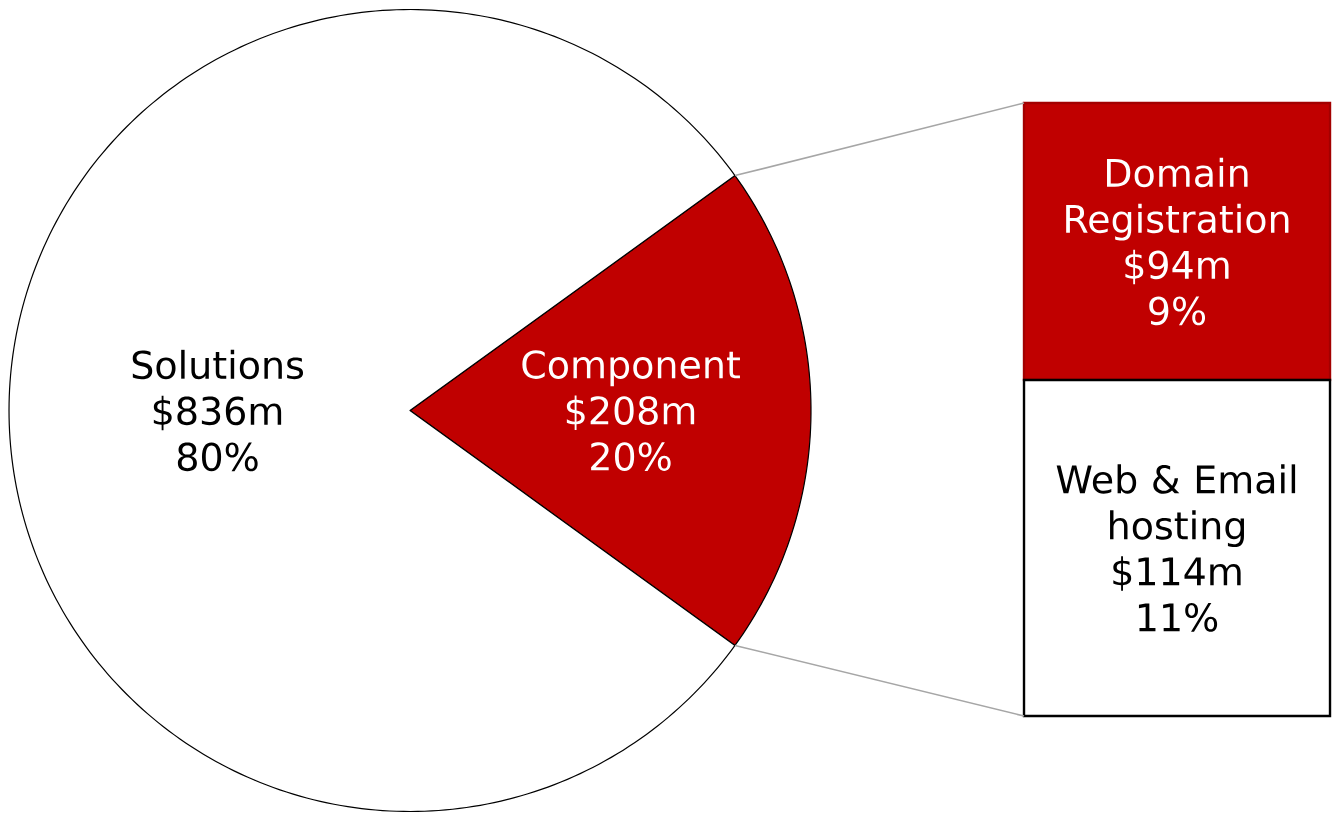 The width and height of the screenshot is (1332, 821). Describe the element at coordinates (1177, 267) in the screenshot. I see `data-label: $94m` at that location.